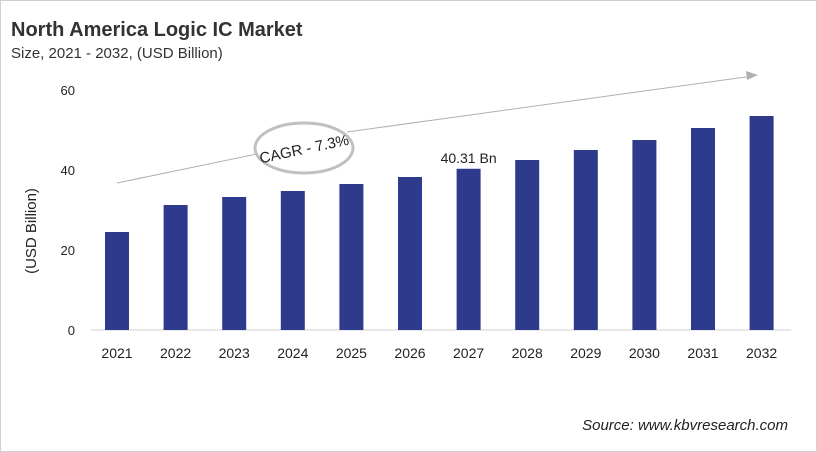  What do you see at coordinates (409, 353) in the screenshot?
I see `x-tick-label: 2026` at bounding box center [409, 353].